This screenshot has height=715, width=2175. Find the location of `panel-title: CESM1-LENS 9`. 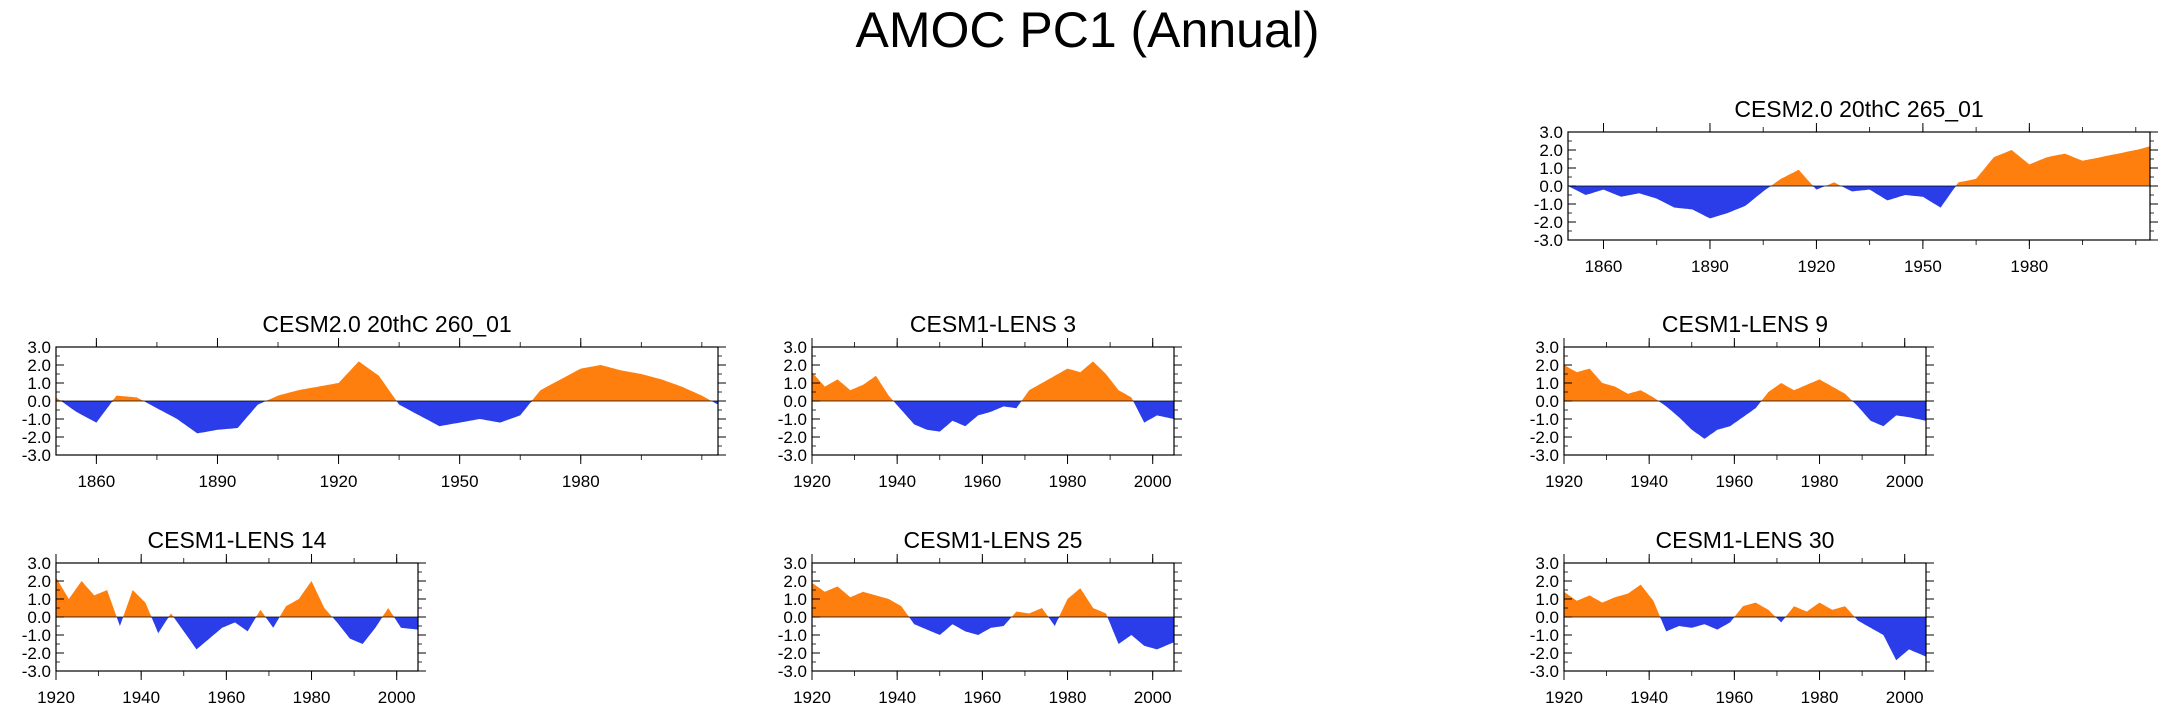

panel-title: CESM1-LENS 9 is located at coordinates (1745, 324).